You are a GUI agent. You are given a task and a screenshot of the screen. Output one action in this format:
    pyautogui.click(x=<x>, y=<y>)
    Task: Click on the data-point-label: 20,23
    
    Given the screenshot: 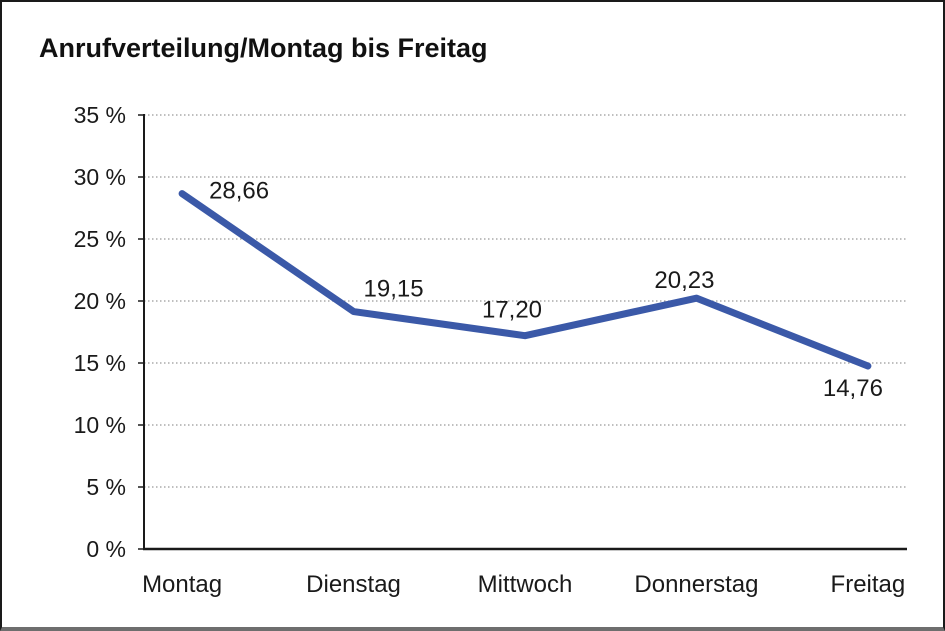 What is the action you would take?
    pyautogui.click(x=684, y=280)
    